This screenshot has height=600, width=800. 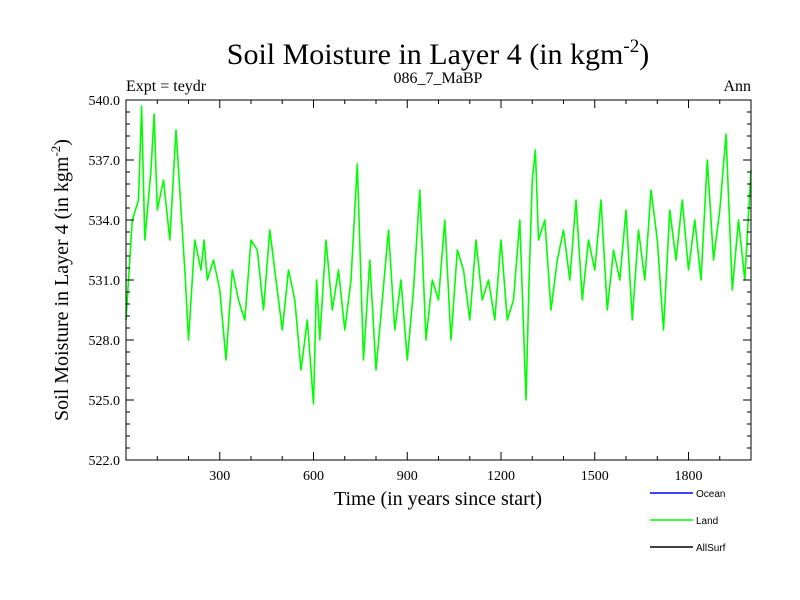 What do you see at coordinates (438, 78) in the screenshot?
I see `subtitle-center: 086_7_MaBP` at bounding box center [438, 78].